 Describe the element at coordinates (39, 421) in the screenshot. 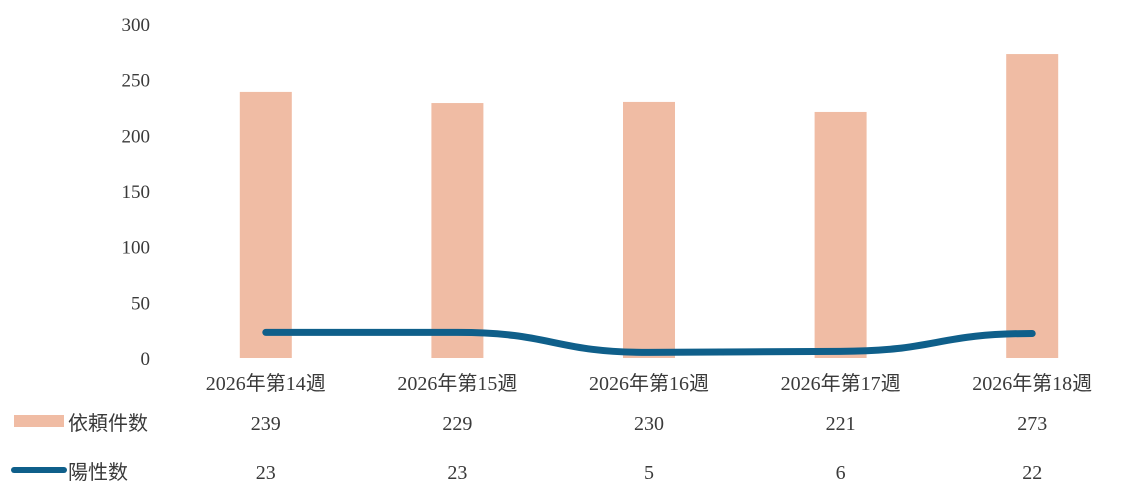

I see `legend-swatch-bar` at that location.